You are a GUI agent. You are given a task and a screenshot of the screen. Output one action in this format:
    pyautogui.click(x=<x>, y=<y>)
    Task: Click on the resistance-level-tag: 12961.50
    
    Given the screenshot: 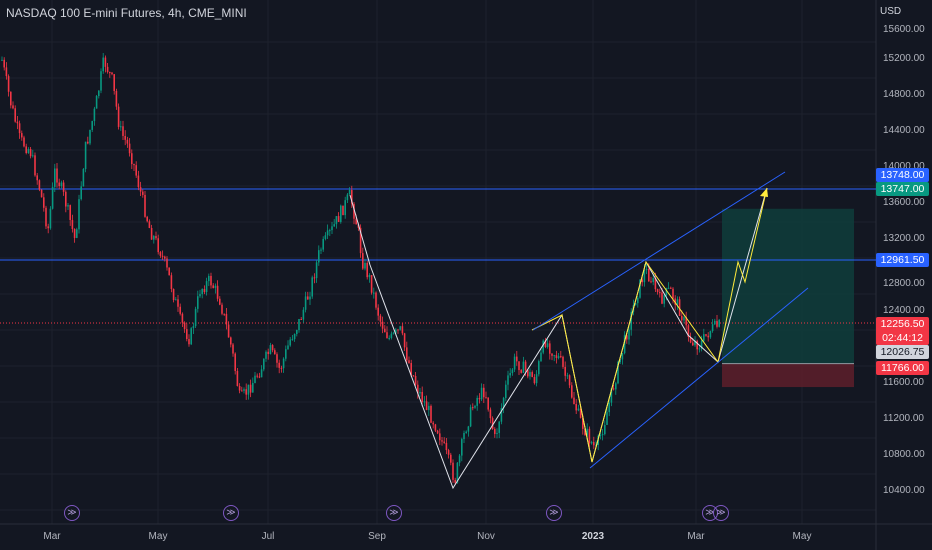 What is the action you would take?
    pyautogui.click(x=902, y=260)
    